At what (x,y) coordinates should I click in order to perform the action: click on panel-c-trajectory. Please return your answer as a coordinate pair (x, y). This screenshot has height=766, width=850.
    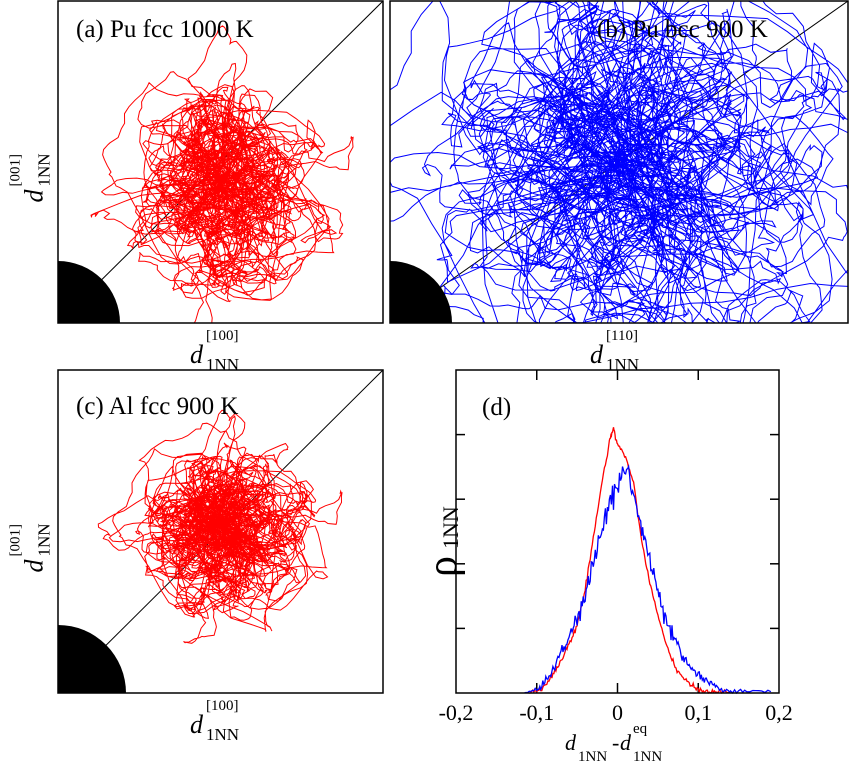
    Looking at the image, I should click on (220, 526).